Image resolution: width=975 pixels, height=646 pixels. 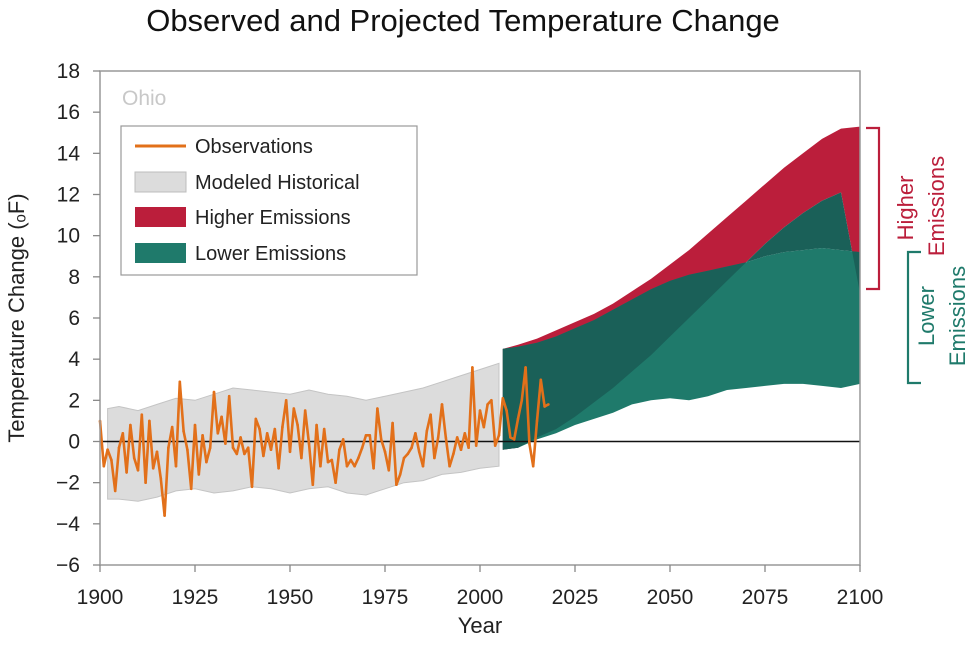 What do you see at coordinates (385, 597) in the screenshot?
I see `x-tick-label: 1975` at bounding box center [385, 597].